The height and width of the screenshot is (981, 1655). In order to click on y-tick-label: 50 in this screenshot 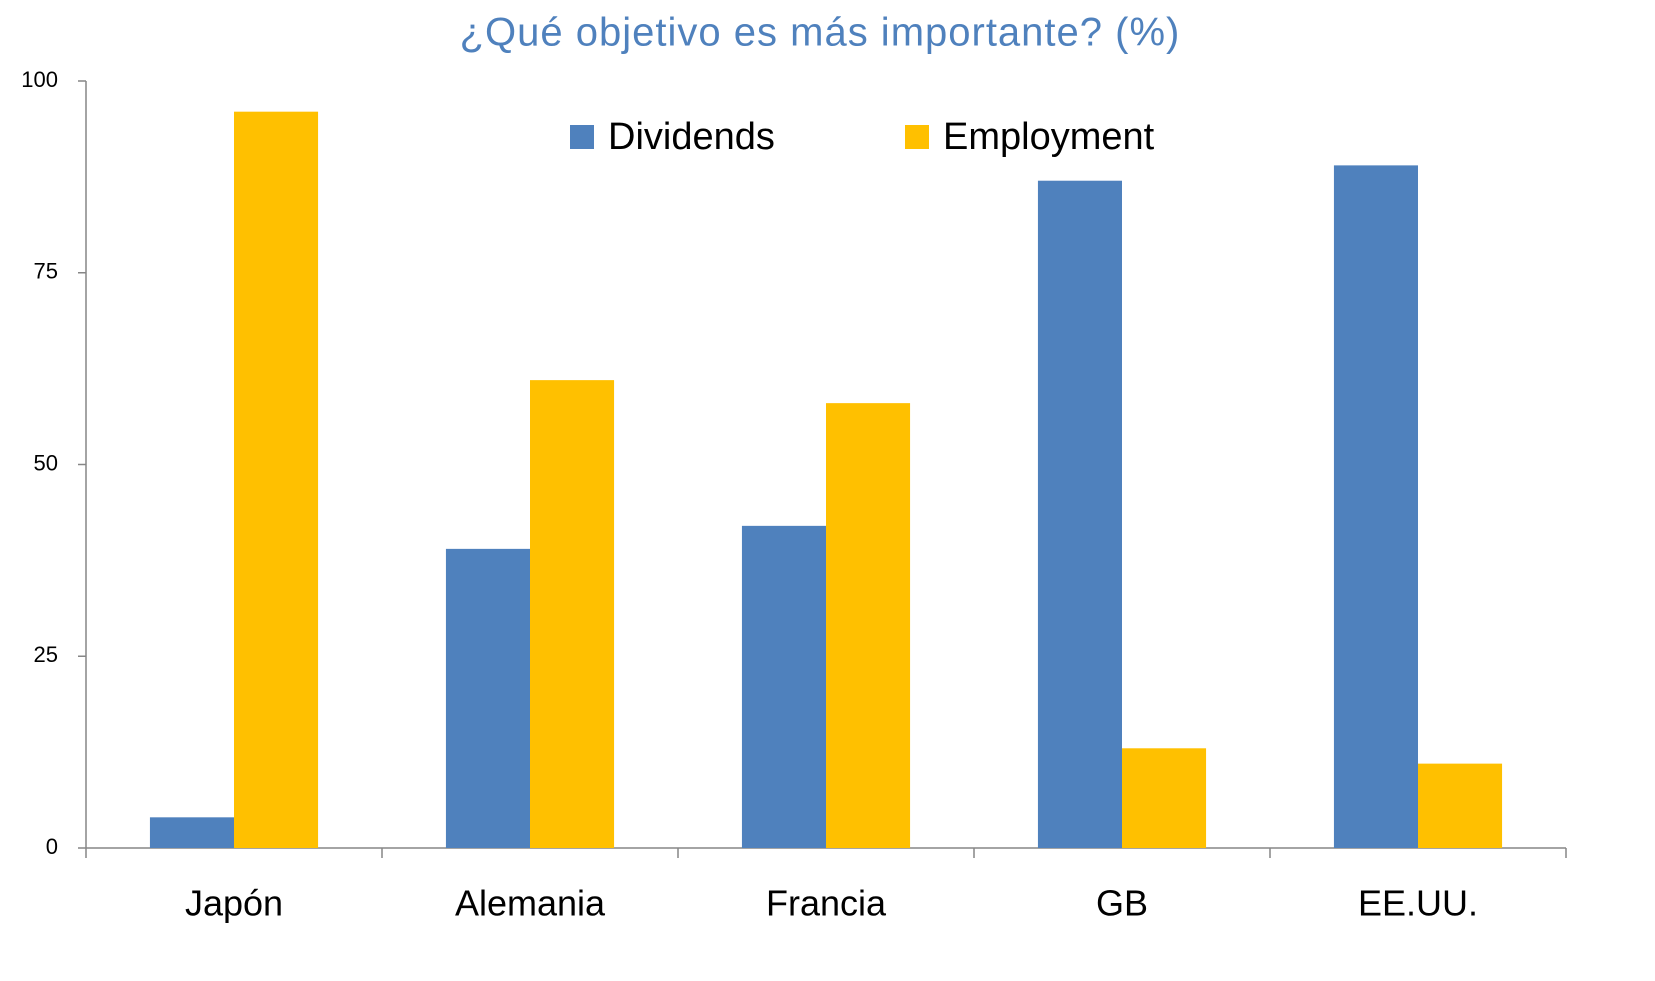, I will do `click(46, 462)`.